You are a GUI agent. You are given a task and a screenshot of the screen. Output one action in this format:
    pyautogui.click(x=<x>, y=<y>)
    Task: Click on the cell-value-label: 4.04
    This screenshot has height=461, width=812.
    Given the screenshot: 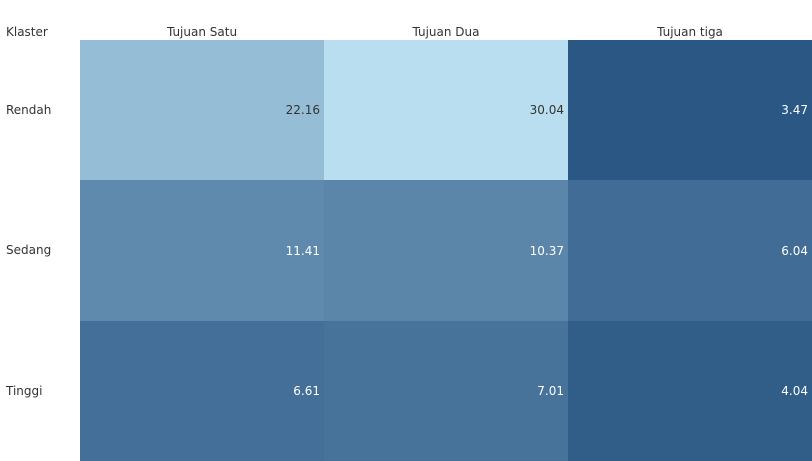 What is the action you would take?
    pyautogui.click(x=794, y=391)
    